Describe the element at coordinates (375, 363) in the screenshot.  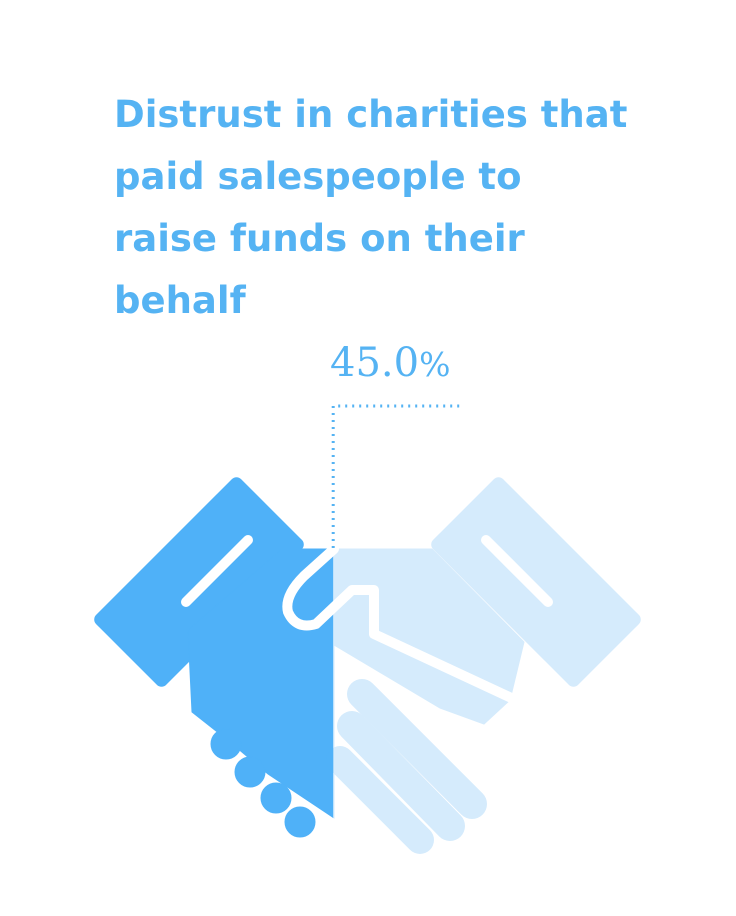
I see `value-number: 45.0` at that location.